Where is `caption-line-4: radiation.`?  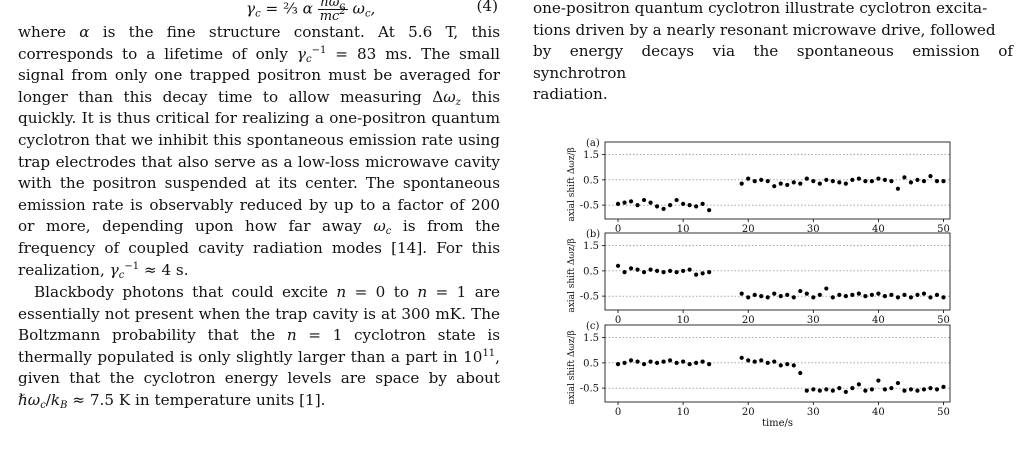 caption-line-4: radiation. is located at coordinates (570, 94).